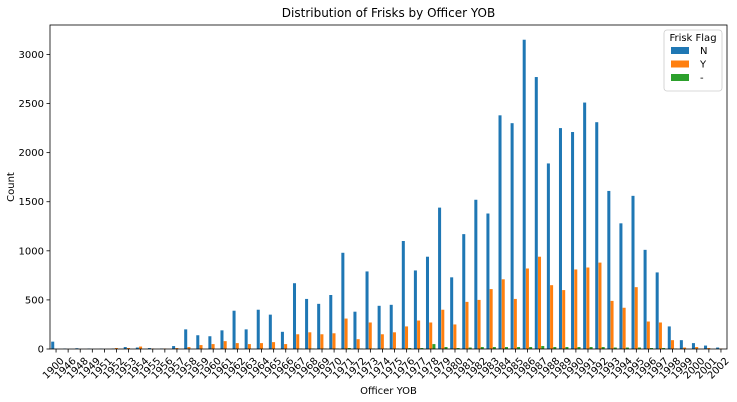 The height and width of the screenshot is (402, 737). What do you see at coordinates (201, 347) in the screenshot?
I see `bar-Y-1959` at bounding box center [201, 347].